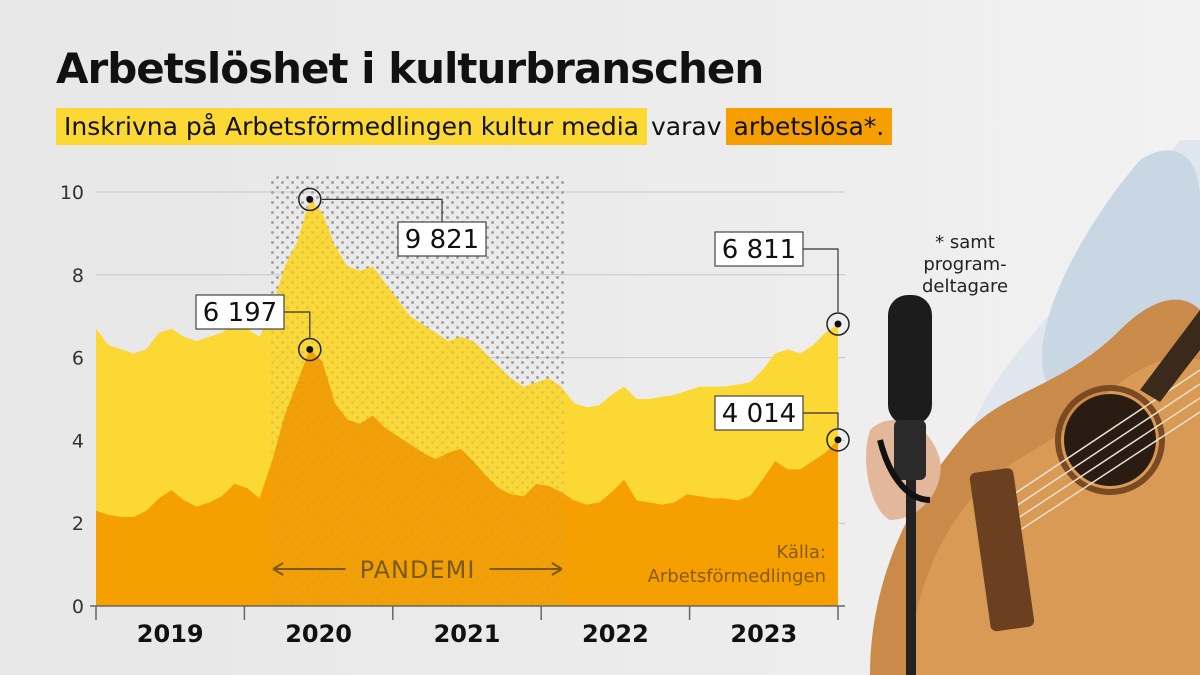 This screenshot has height=675, width=1200. Describe the element at coordinates (557, 569) in the screenshot. I see `pandemic-arrow-right-head` at that location.